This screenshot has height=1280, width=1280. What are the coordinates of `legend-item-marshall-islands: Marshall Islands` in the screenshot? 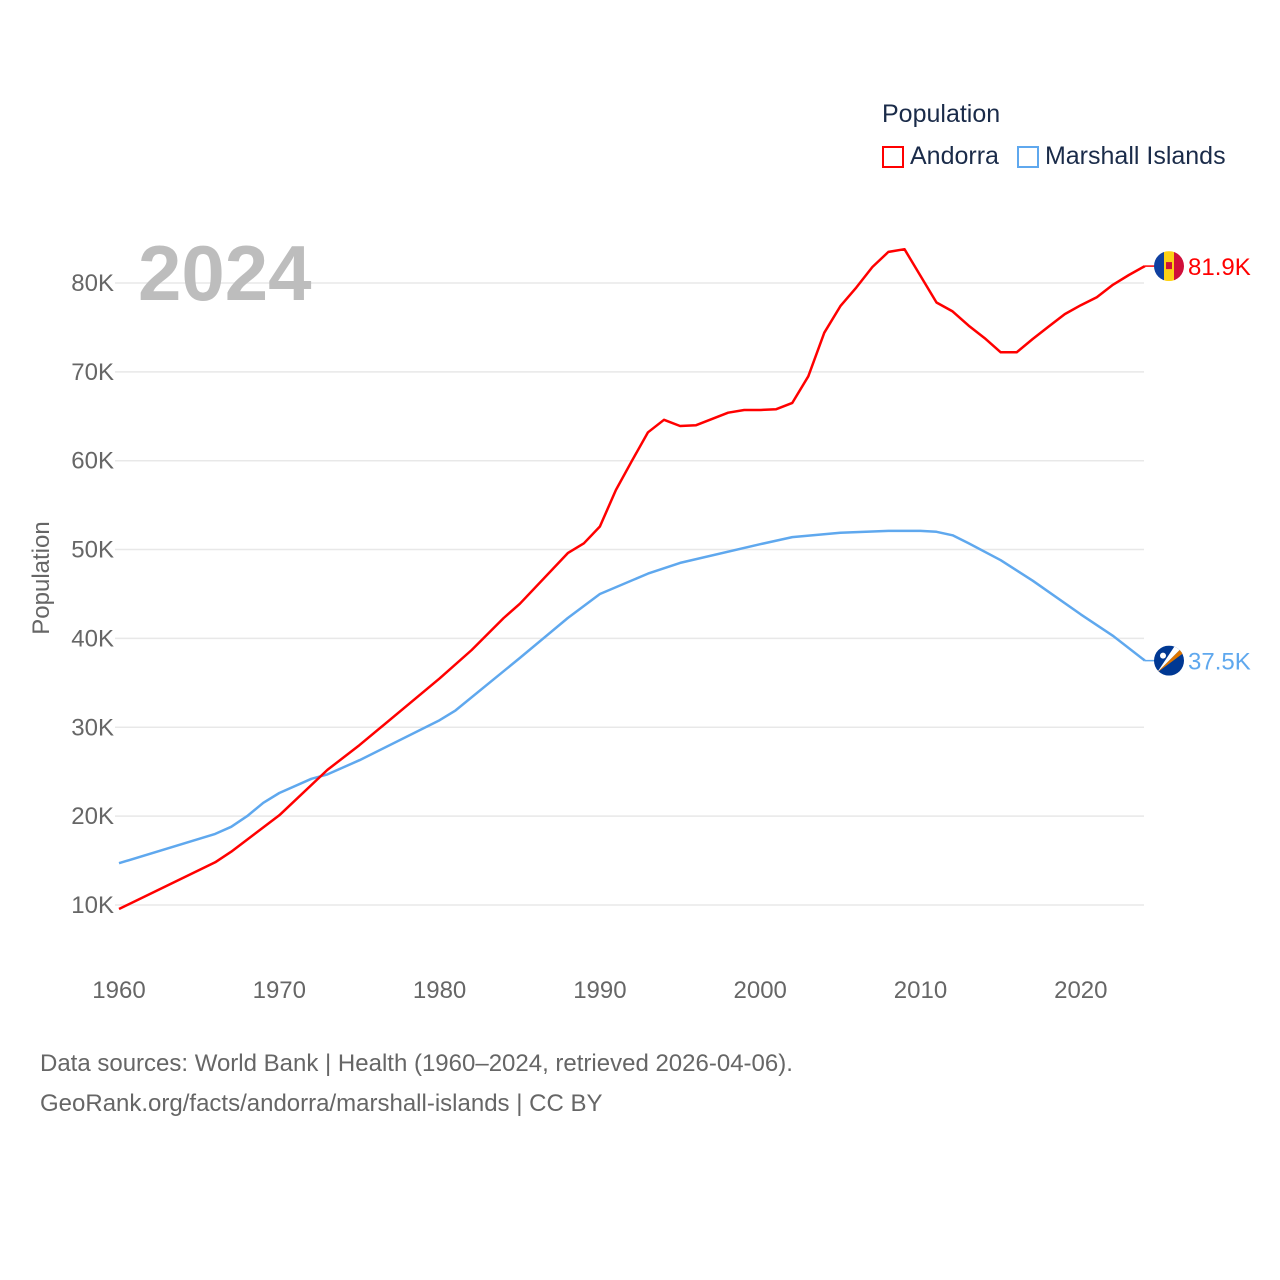 It's located at (1121, 156).